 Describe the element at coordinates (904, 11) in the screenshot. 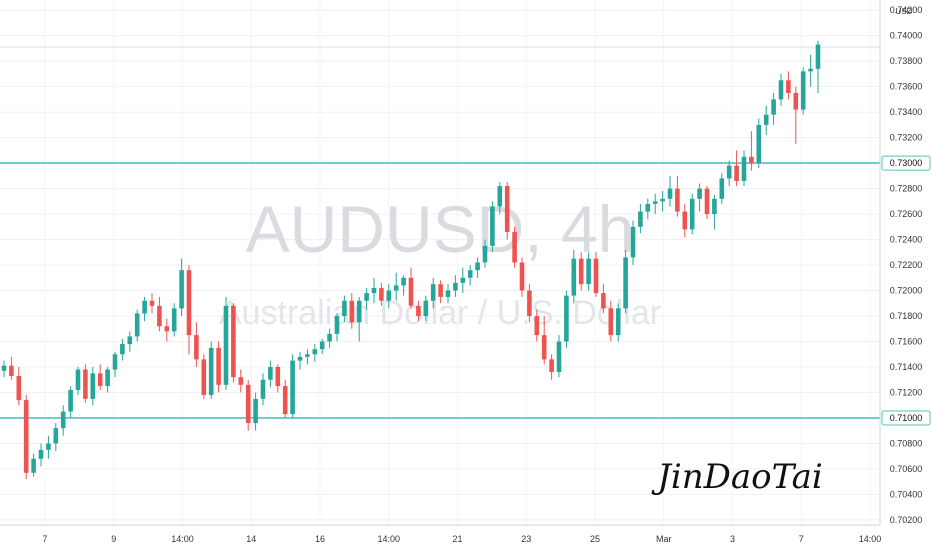

I see `currency-label: USD` at that location.